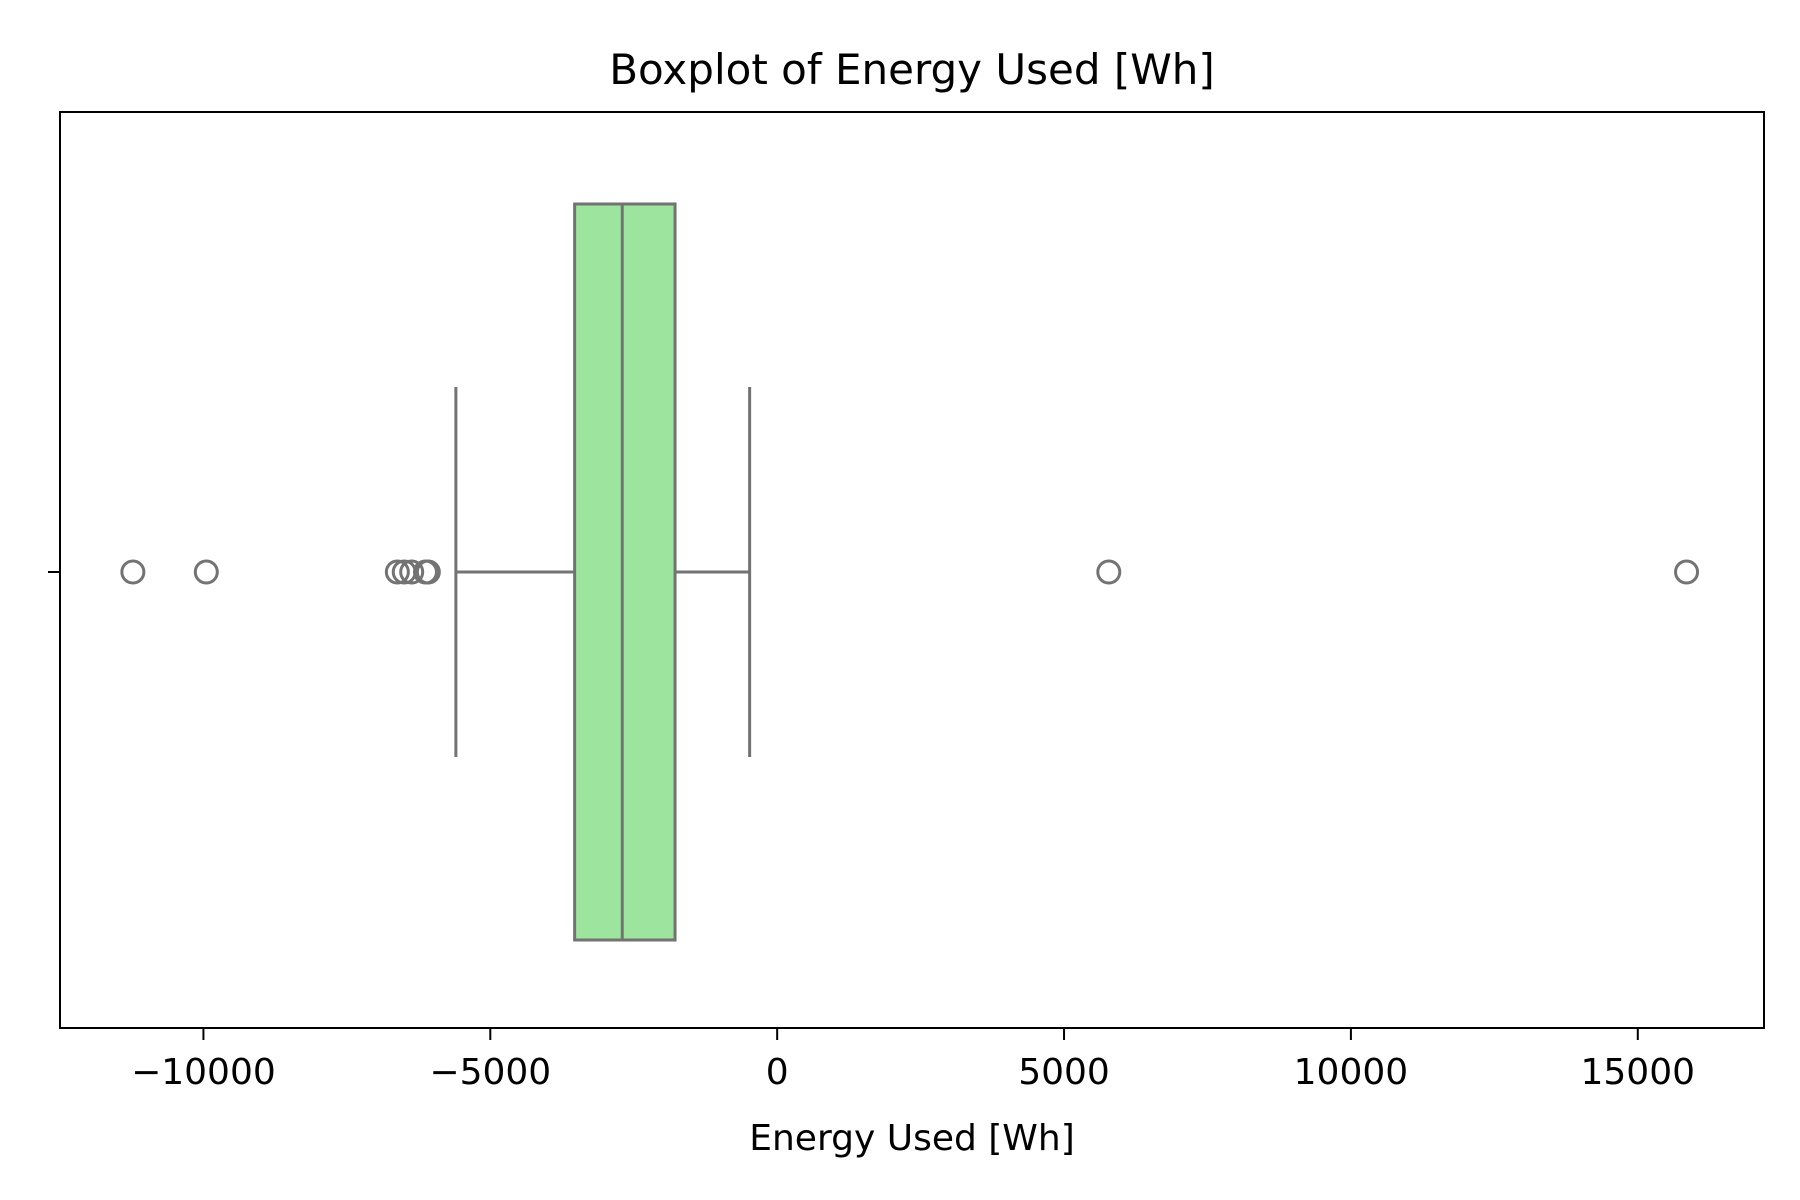  I want to click on x-axis-ticks: −10000 −5000 0 5000 10000 15000, so click(913, 1060).